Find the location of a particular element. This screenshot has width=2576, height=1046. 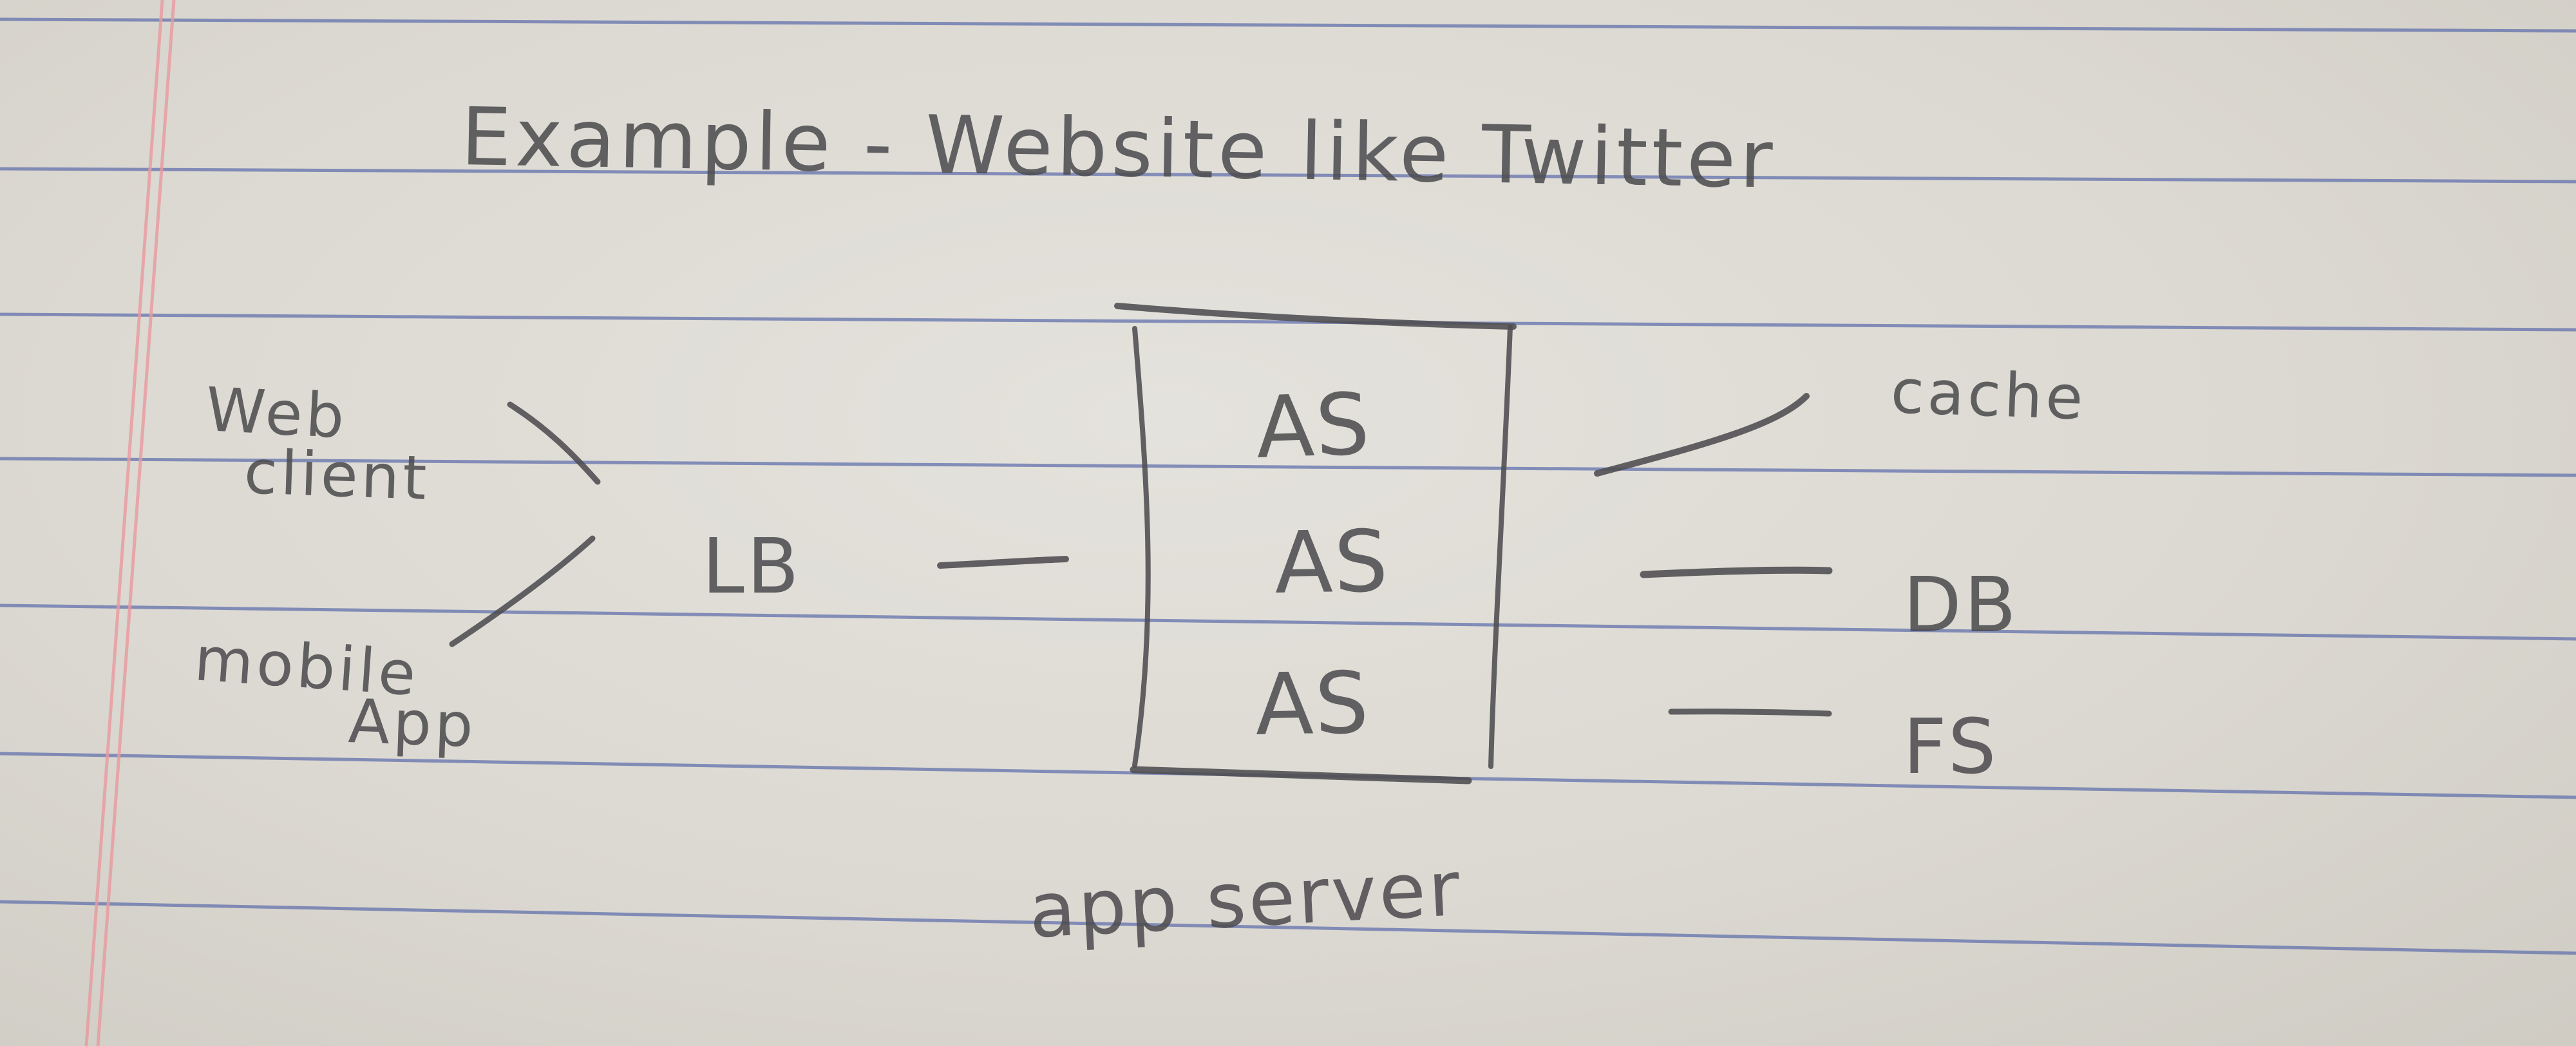

box-bottom-edge is located at coordinates (1301, 775).